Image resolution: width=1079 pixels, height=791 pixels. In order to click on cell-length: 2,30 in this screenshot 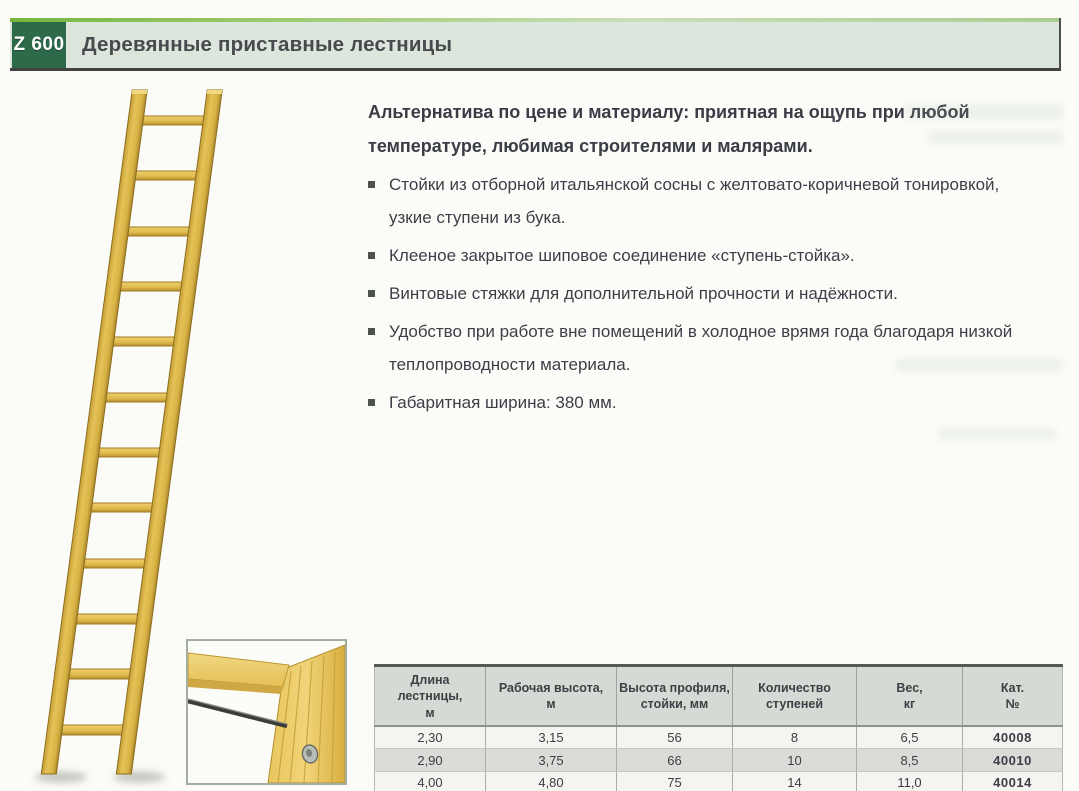, I will do `click(430, 737)`.